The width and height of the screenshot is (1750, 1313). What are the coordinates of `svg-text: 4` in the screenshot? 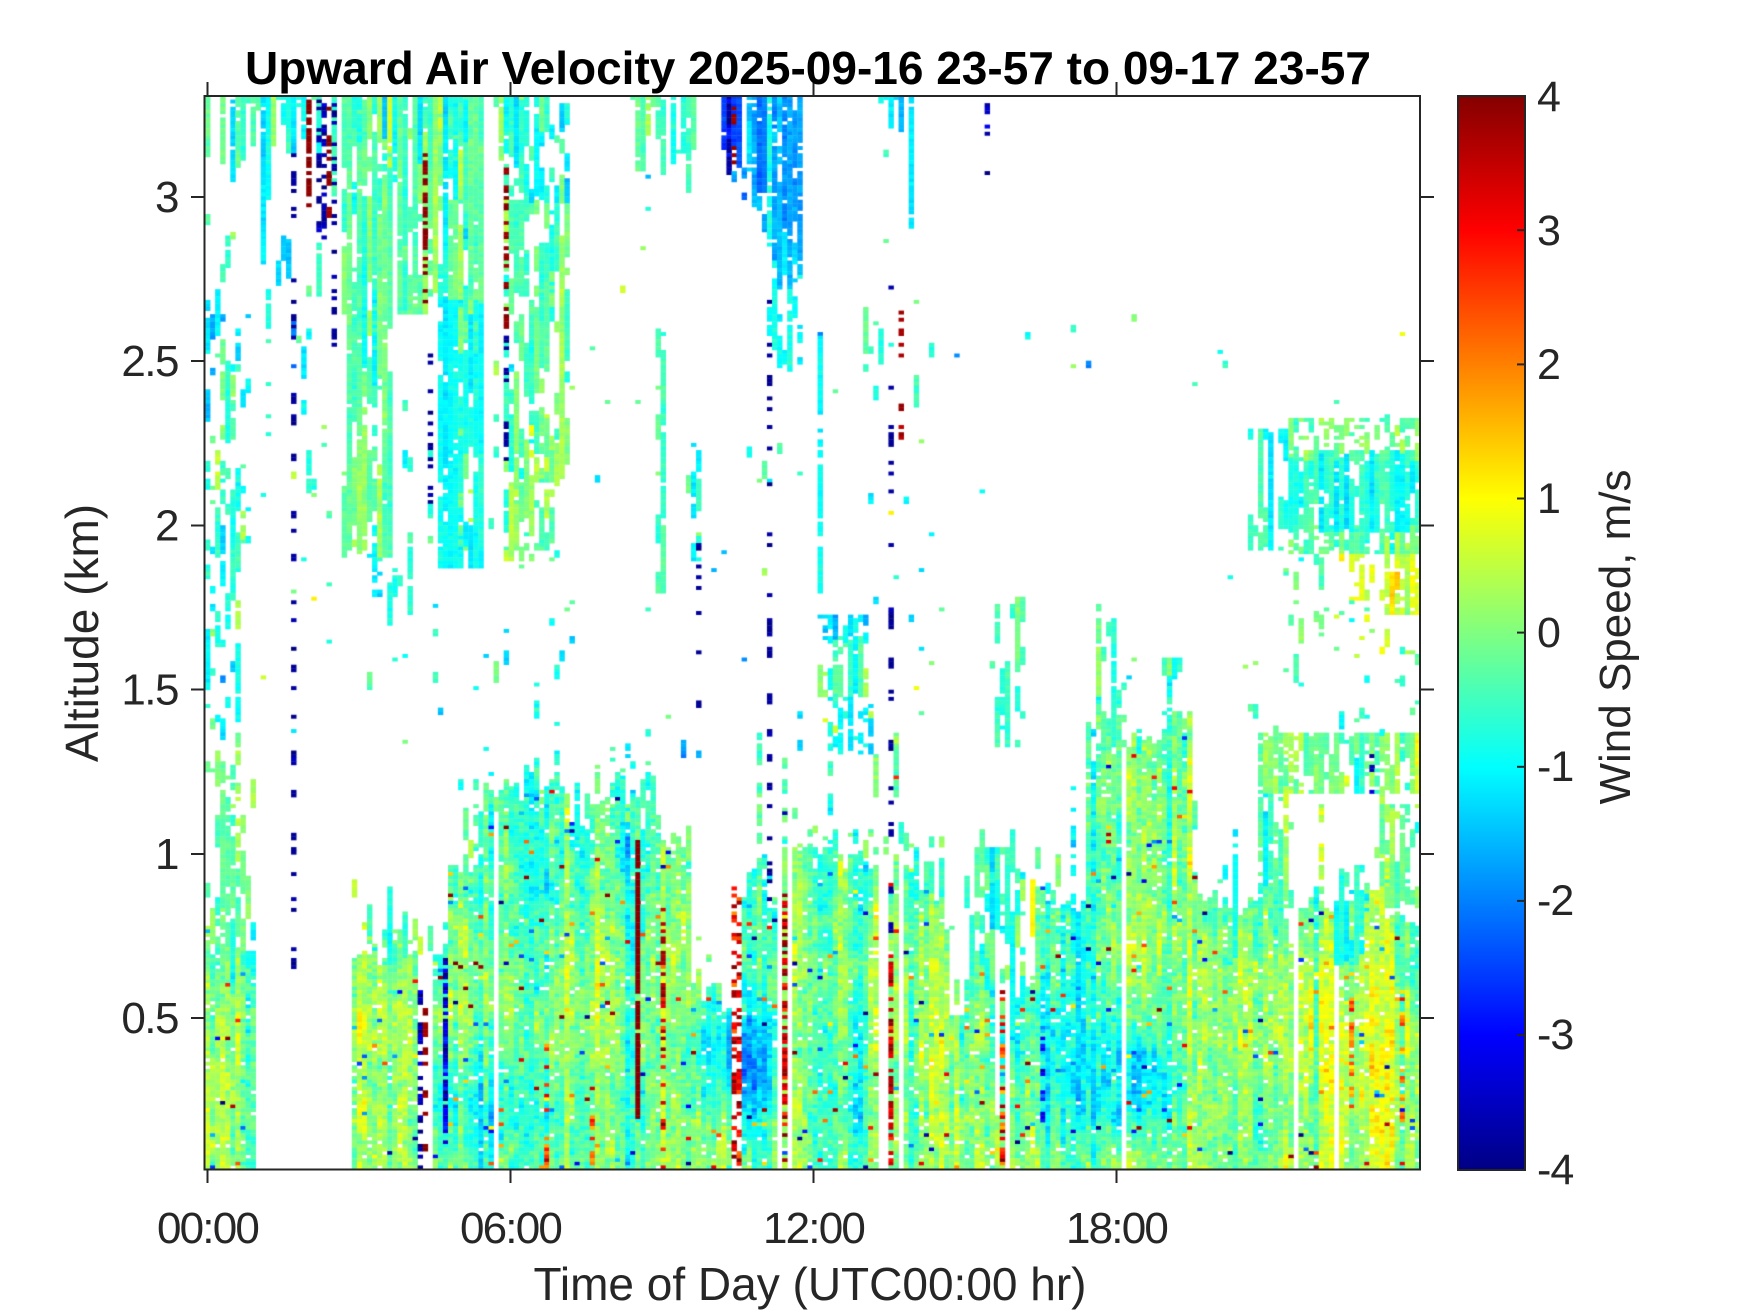 It's located at (1548, 97).